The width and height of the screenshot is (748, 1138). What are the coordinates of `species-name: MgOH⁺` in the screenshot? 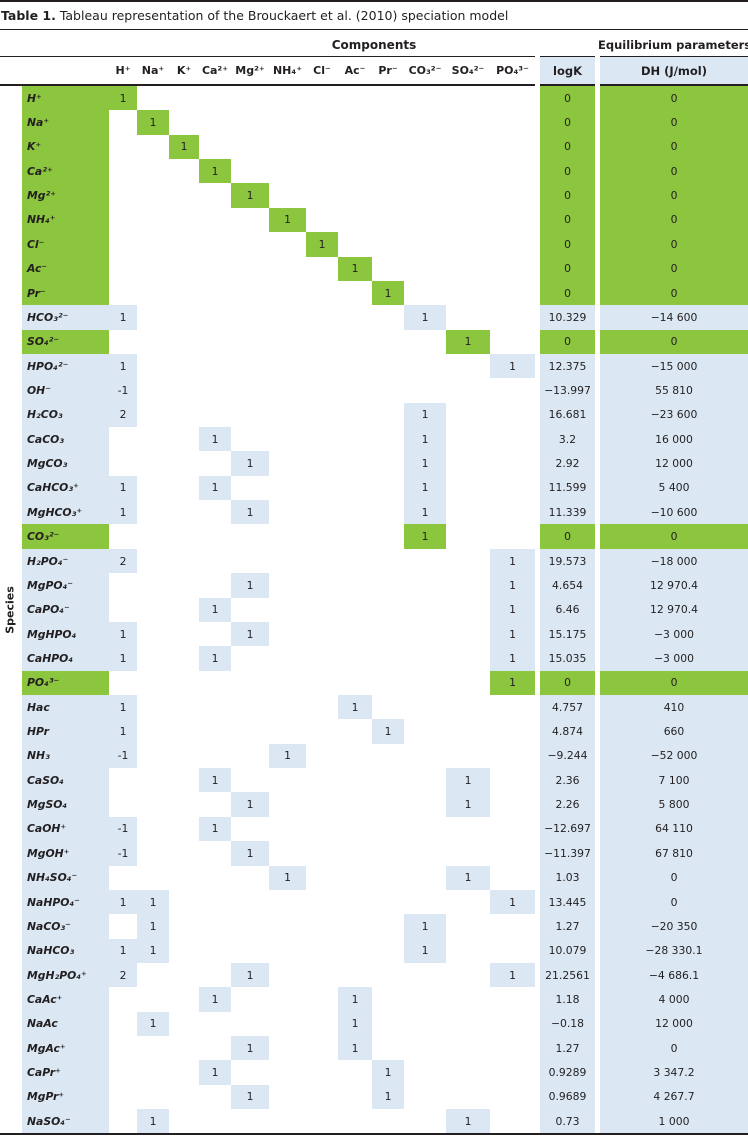 It's located at (65, 853).